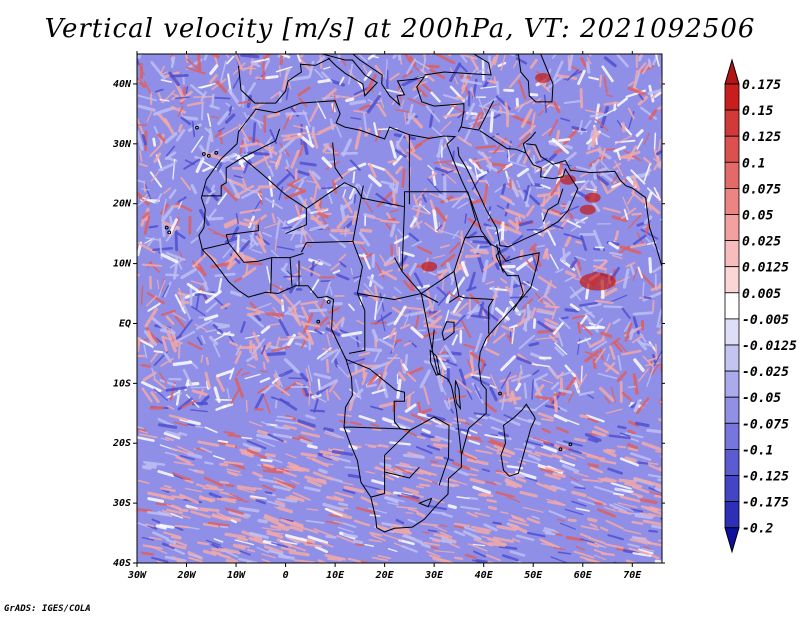 The height and width of the screenshot is (618, 800). What do you see at coordinates (732, 540) in the screenshot?
I see `colorbar-bottom-arrow` at bounding box center [732, 540].